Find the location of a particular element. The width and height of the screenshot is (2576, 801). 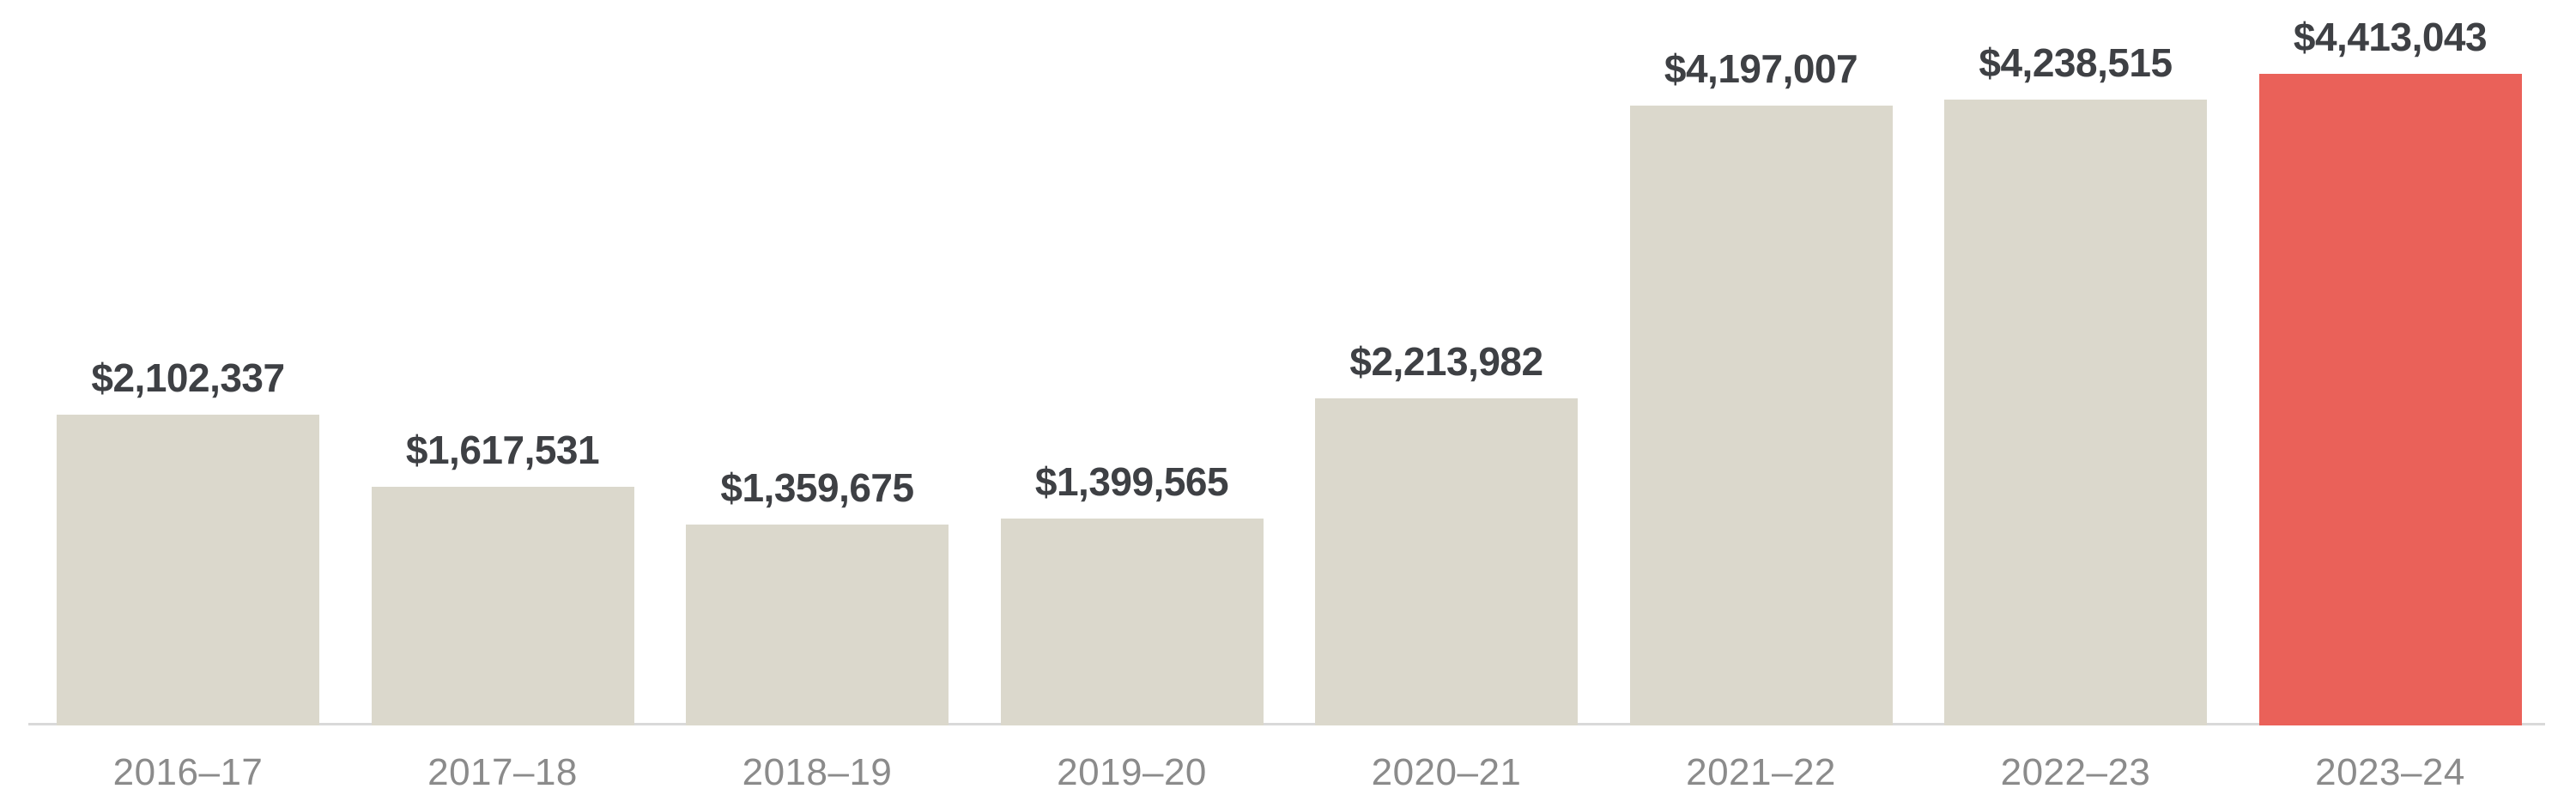

bar-value-label: $4,413,043 is located at coordinates (2390, 37).